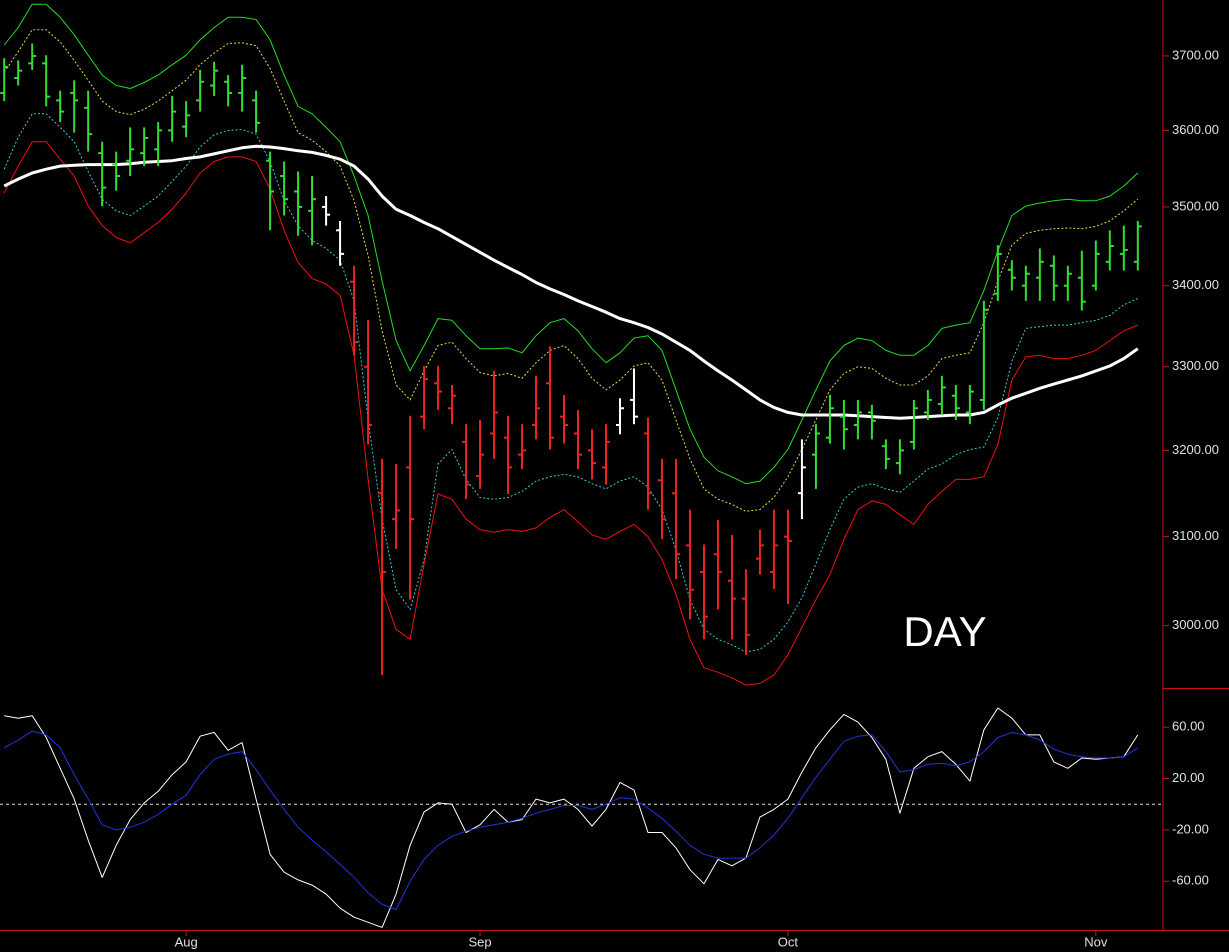 The width and height of the screenshot is (1229, 952). What do you see at coordinates (944, 631) in the screenshot?
I see `annotation: DAY` at bounding box center [944, 631].